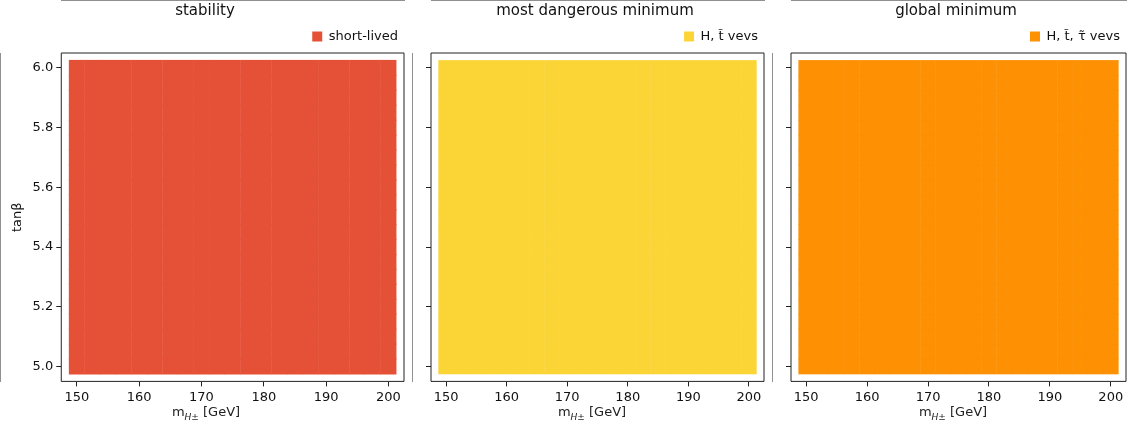 The width and height of the screenshot is (1134, 434). What do you see at coordinates (43, 127) in the screenshot?
I see `y-tick-label: 5.8` at bounding box center [43, 127].